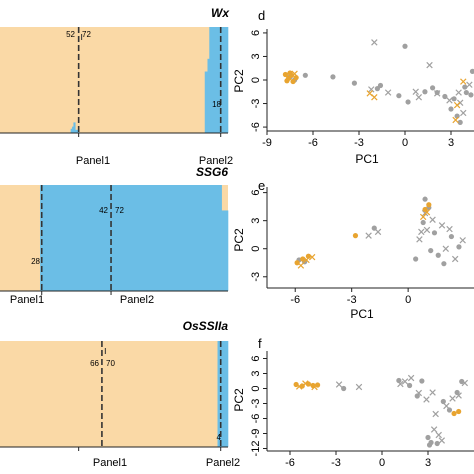 Image resolution: width=474 pixels, height=474 pixels. Describe the element at coordinates (256, 419) in the screenshot. I see `y-tick-label-f-2: -6` at that location.